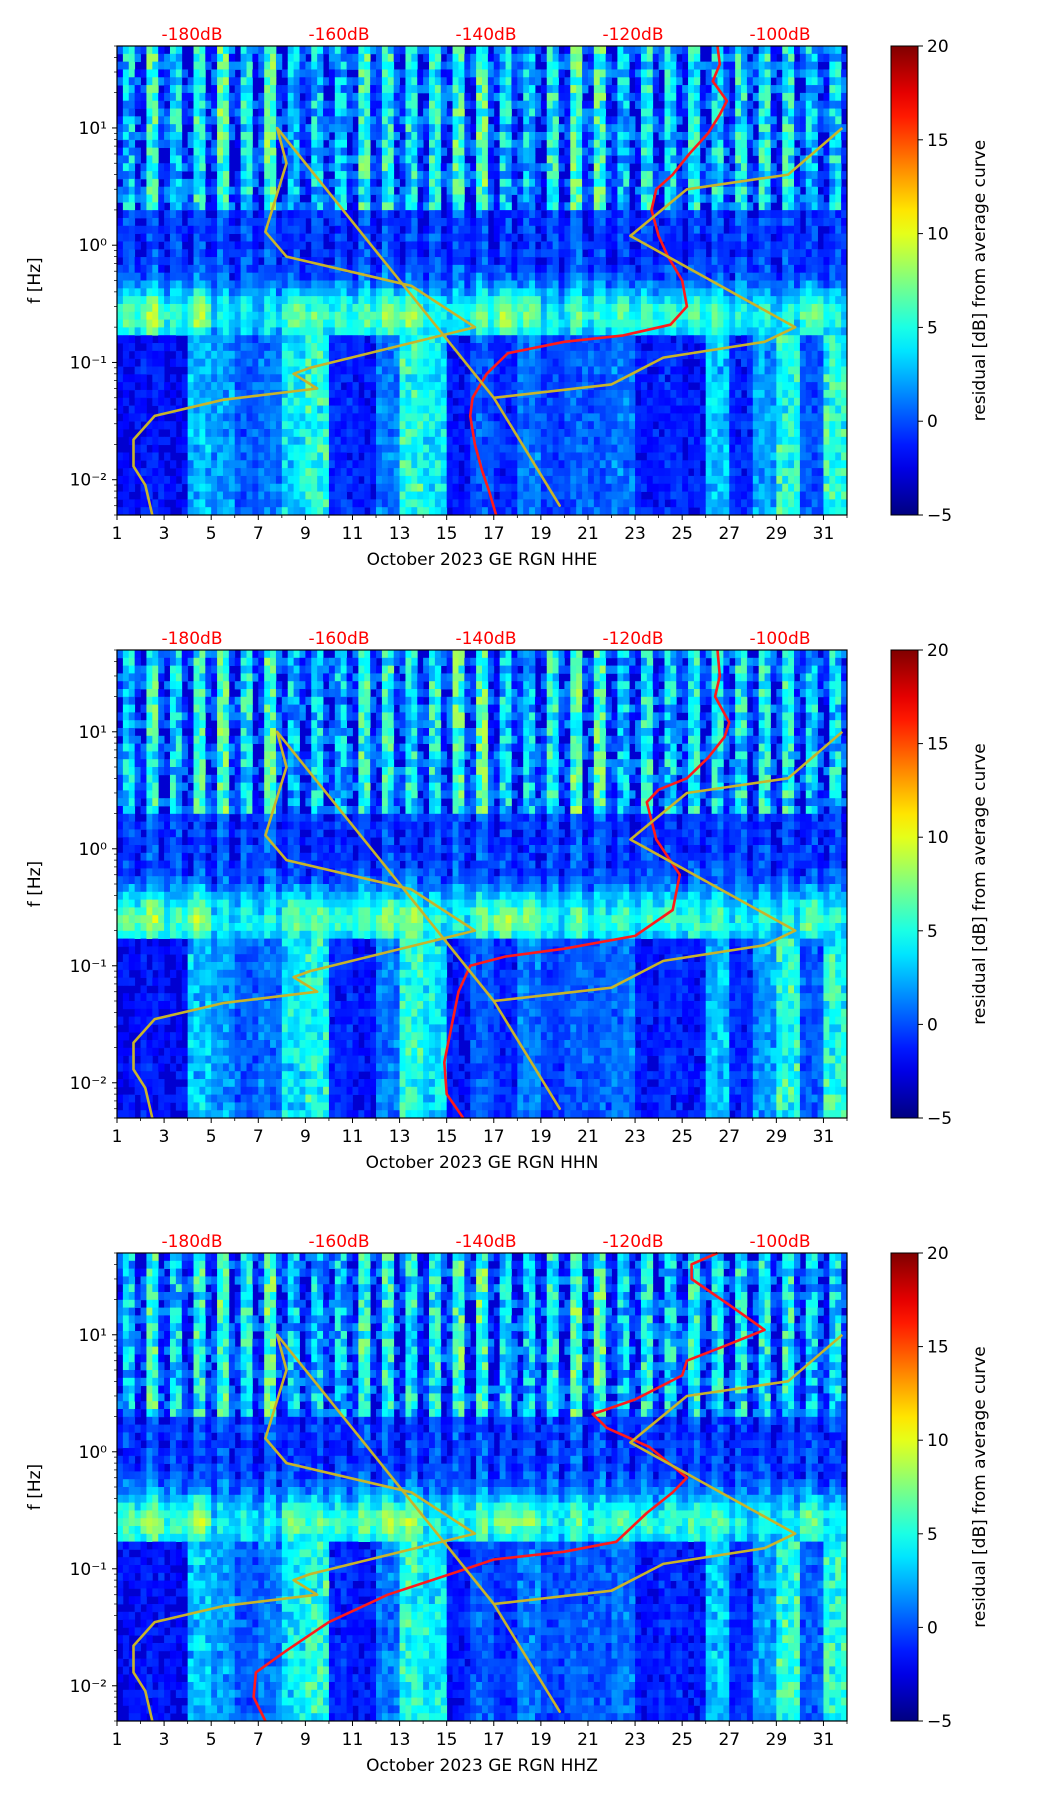 The image size is (1052, 1806). What do you see at coordinates (482, 1766) in the screenshot?
I see `x-axis-label: October 2023 GE RGN HHZ` at bounding box center [482, 1766].